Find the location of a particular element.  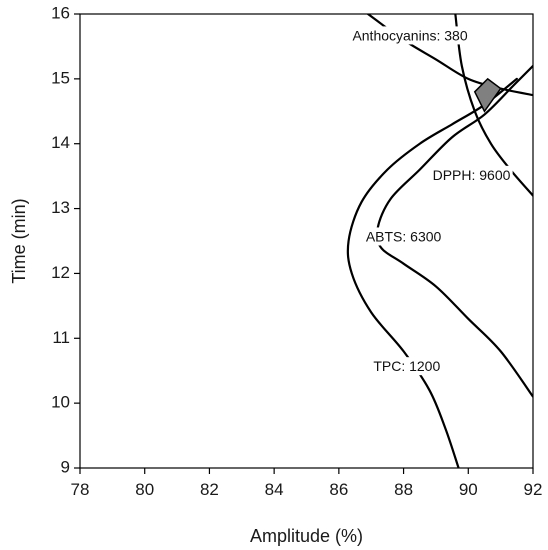

x-tick-label: 84 is located at coordinates (274, 489).